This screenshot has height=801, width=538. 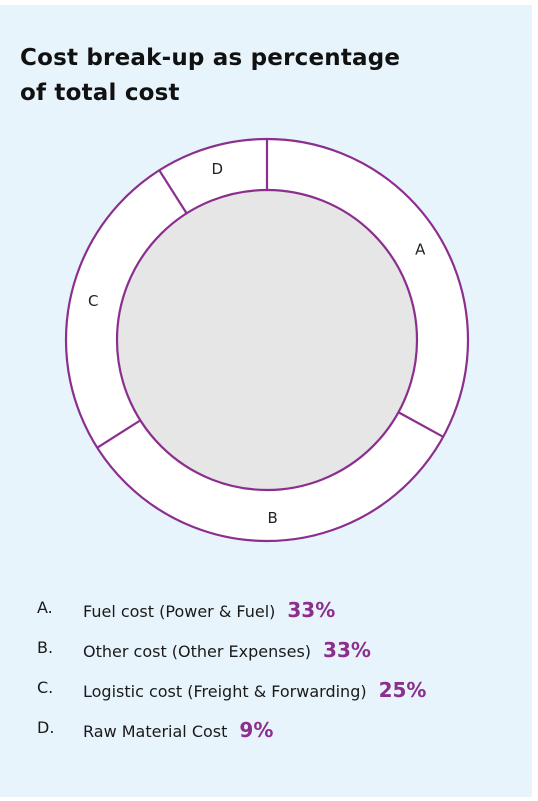 I want to click on legend-letter: C., so click(x=45, y=687).